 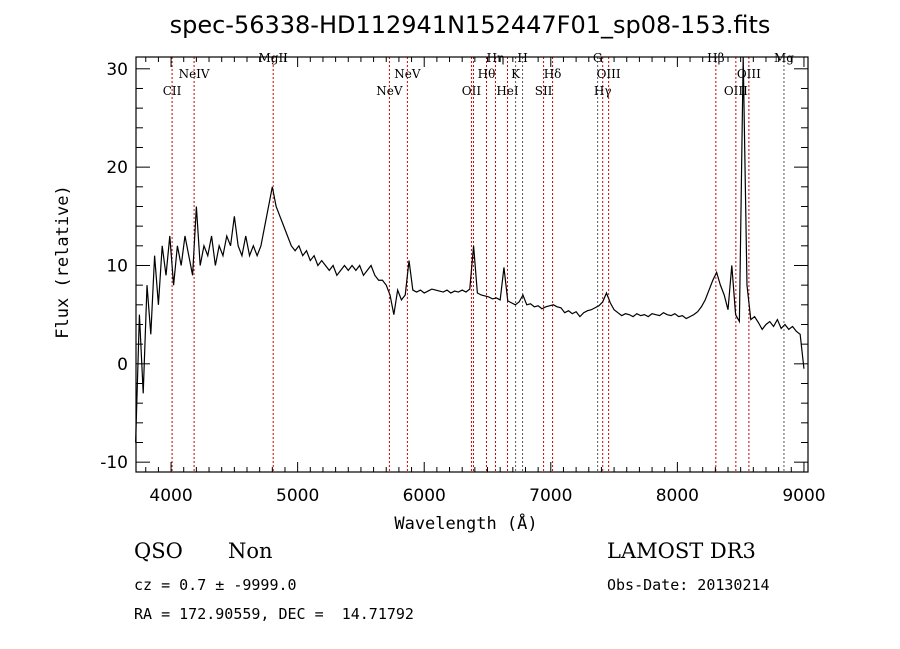 What do you see at coordinates (158, 551) in the screenshot?
I see `object-class: QSO` at bounding box center [158, 551].